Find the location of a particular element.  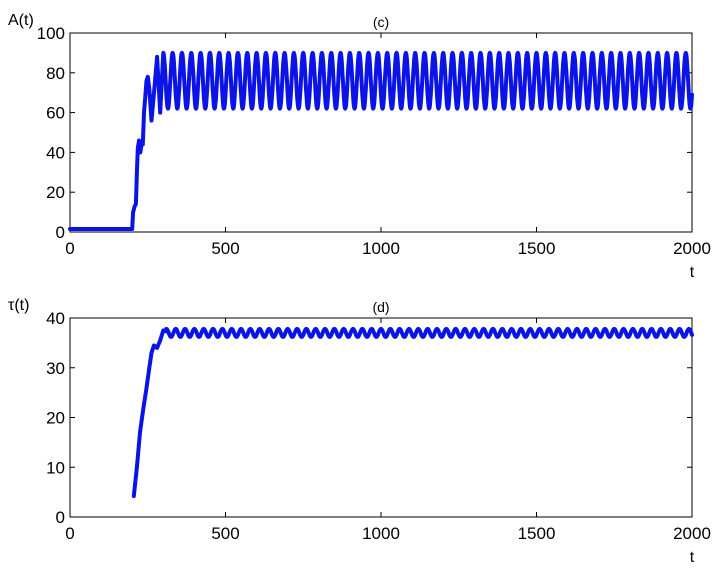

y-tick-label: 80 is located at coordinates (55, 73).